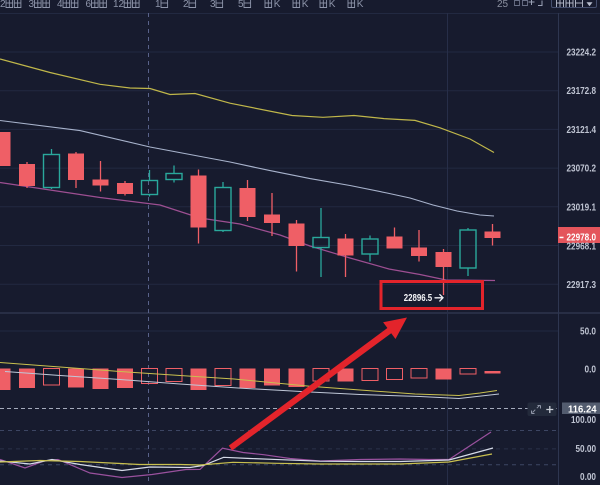 This screenshot has height=485, width=600. What do you see at coordinates (582, 285) in the screenshot?
I see `svg-text: 22917.3` at bounding box center [582, 285].